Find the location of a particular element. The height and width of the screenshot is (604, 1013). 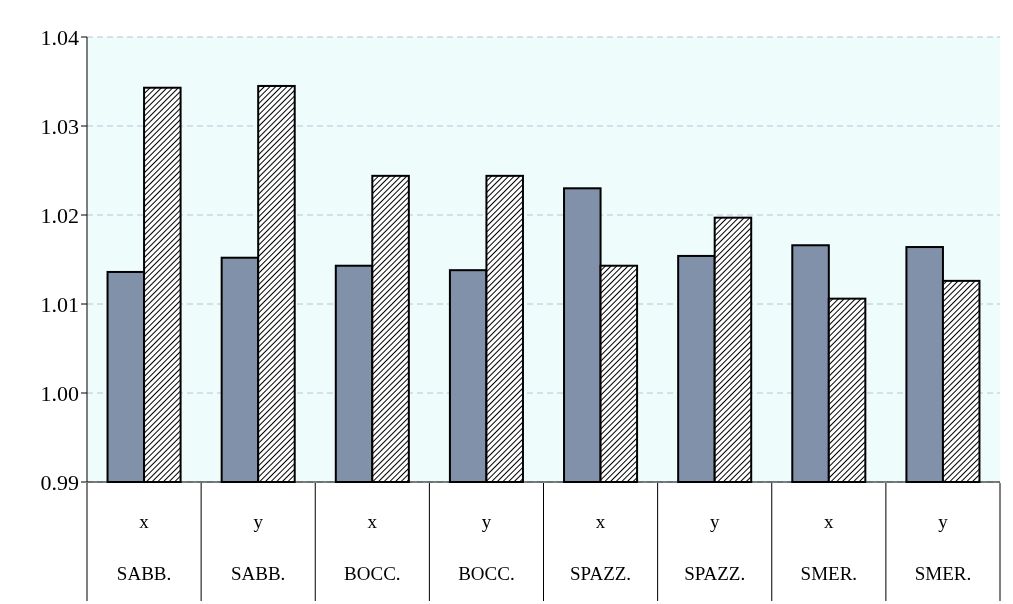

y-tick-label: 0.99 is located at coordinates (59, 482).